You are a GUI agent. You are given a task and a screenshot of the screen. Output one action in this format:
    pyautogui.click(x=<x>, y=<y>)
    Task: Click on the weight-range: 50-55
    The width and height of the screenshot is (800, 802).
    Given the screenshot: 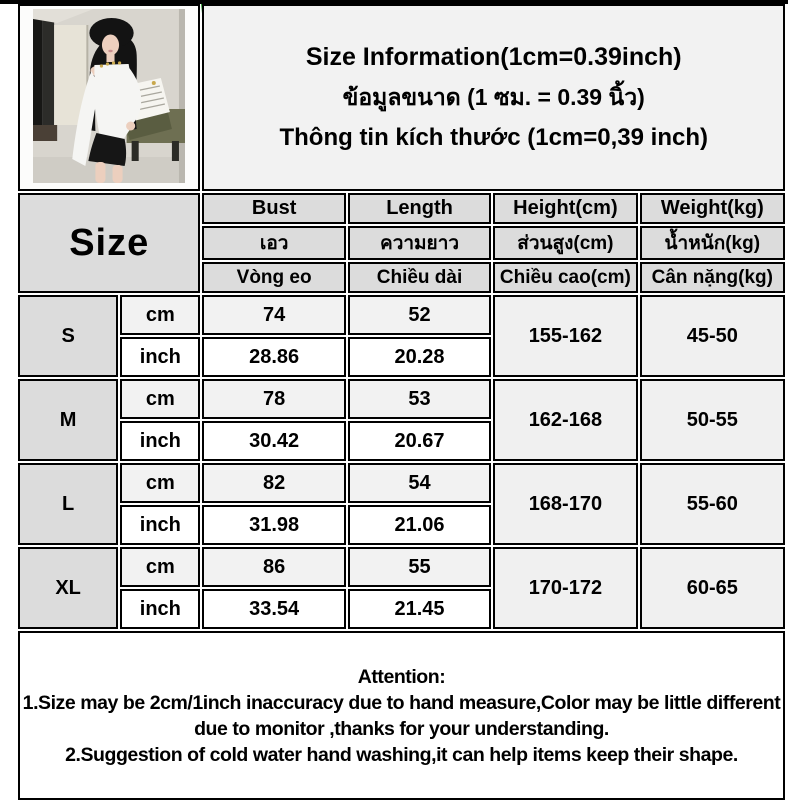 What is the action you would take?
    pyautogui.click(x=712, y=420)
    